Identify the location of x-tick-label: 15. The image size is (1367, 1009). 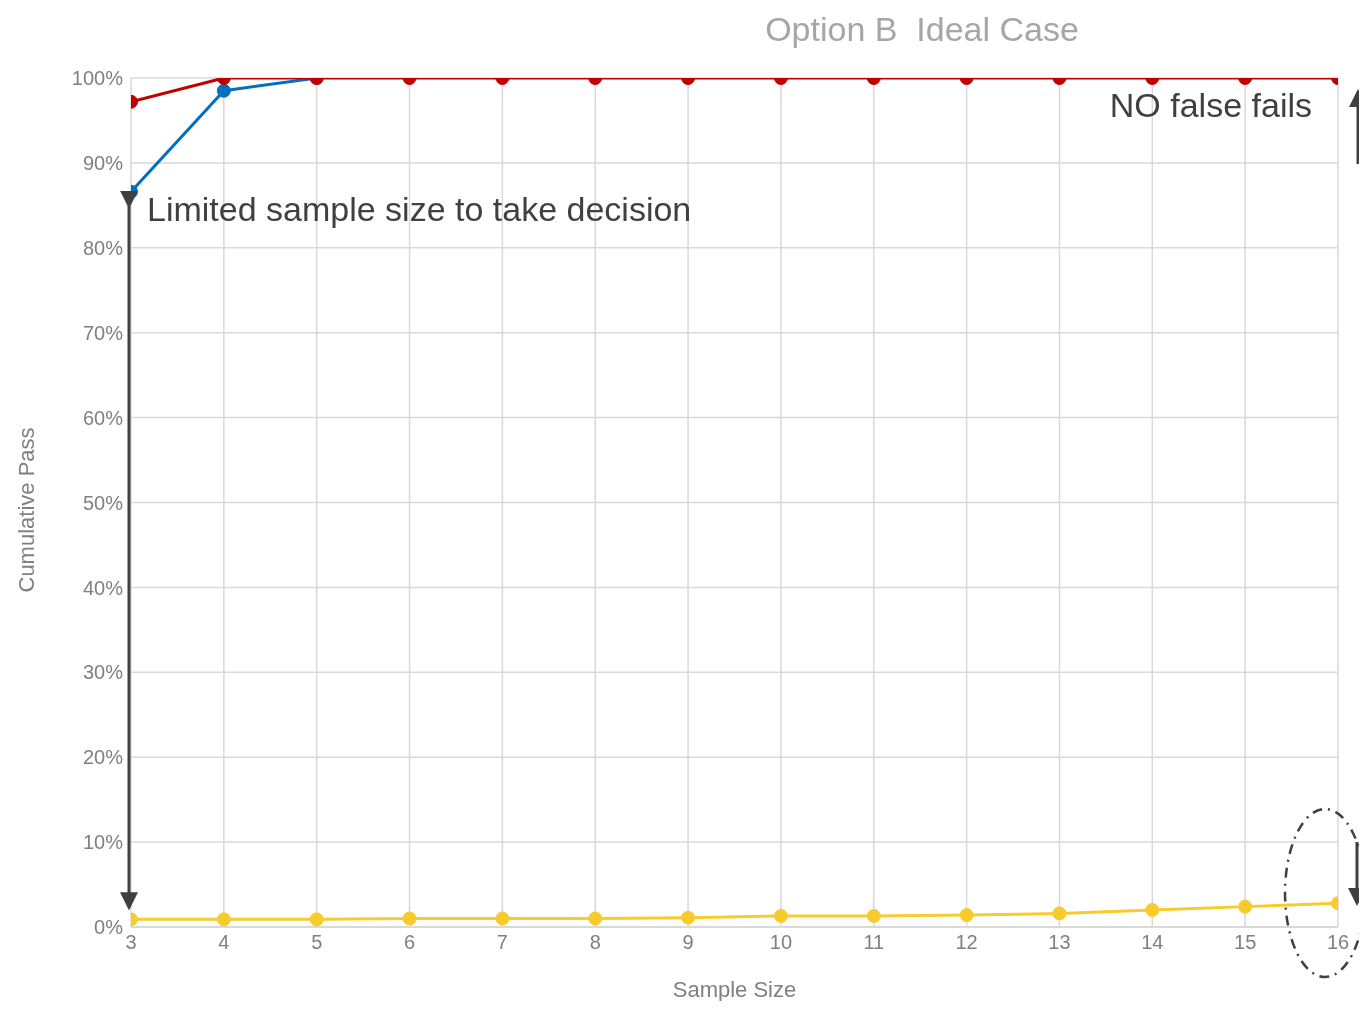
(1245, 942).